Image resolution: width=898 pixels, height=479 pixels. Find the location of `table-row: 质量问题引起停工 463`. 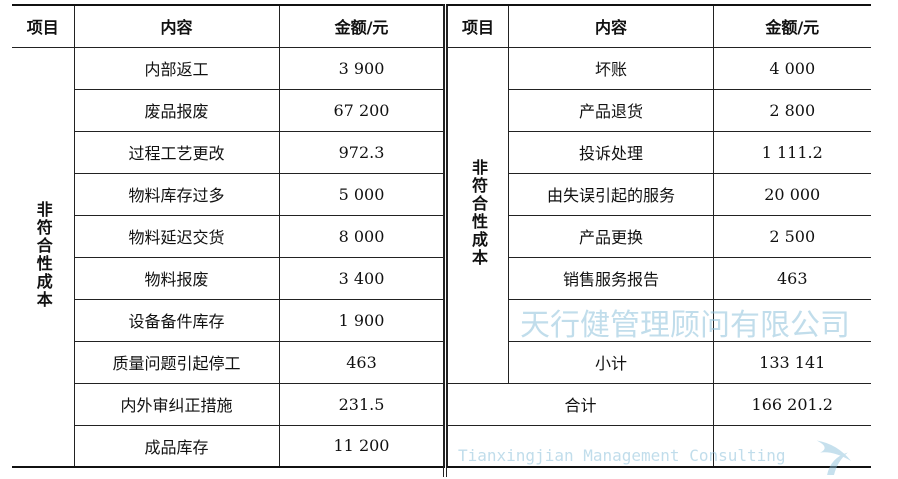

table-row: 质量问题引起停工 463 is located at coordinates (228, 362).